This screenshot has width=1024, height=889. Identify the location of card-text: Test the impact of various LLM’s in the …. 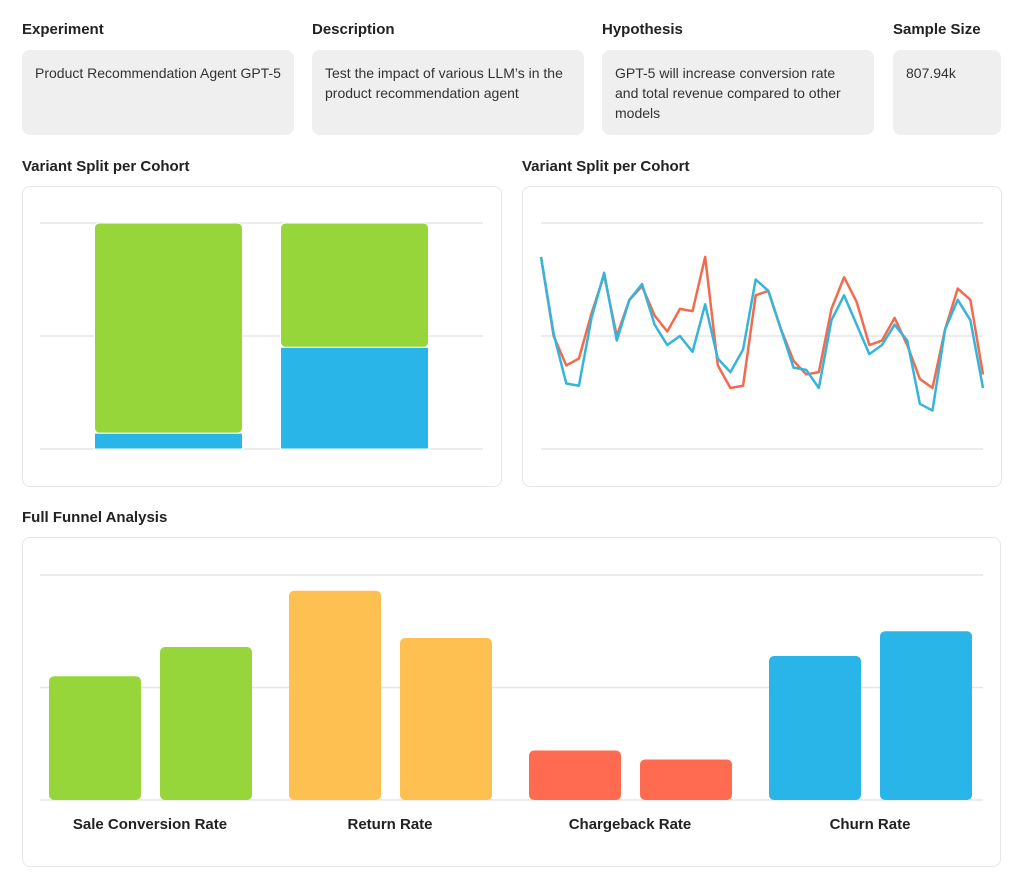
(448, 92).